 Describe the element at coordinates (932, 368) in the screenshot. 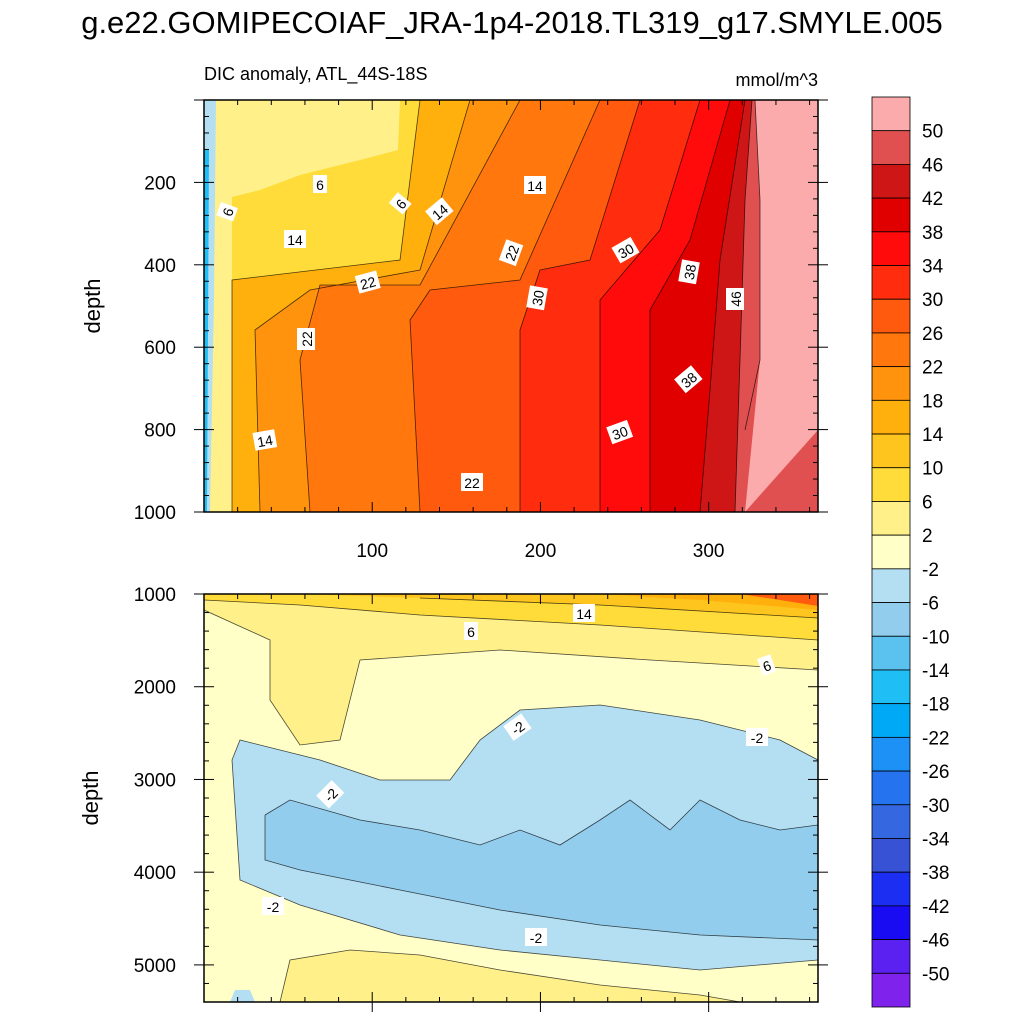

I see `colorbar-label: 22` at that location.